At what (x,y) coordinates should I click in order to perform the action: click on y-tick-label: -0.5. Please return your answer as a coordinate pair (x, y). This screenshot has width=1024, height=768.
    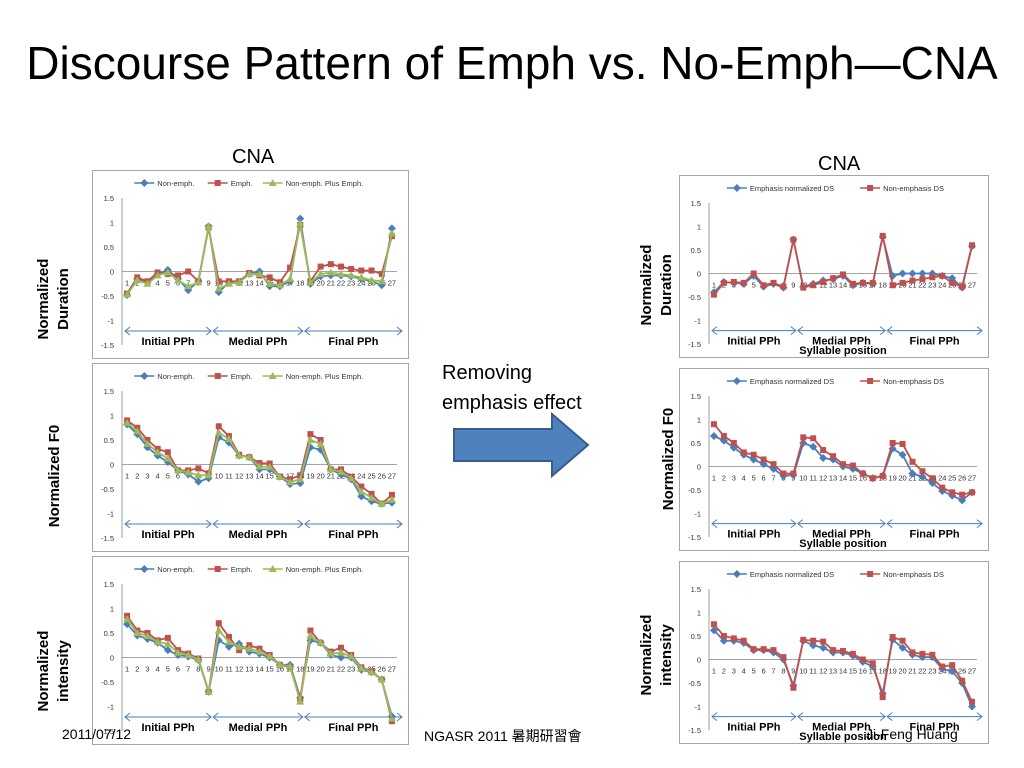
    Looking at the image, I should click on (694, 297).